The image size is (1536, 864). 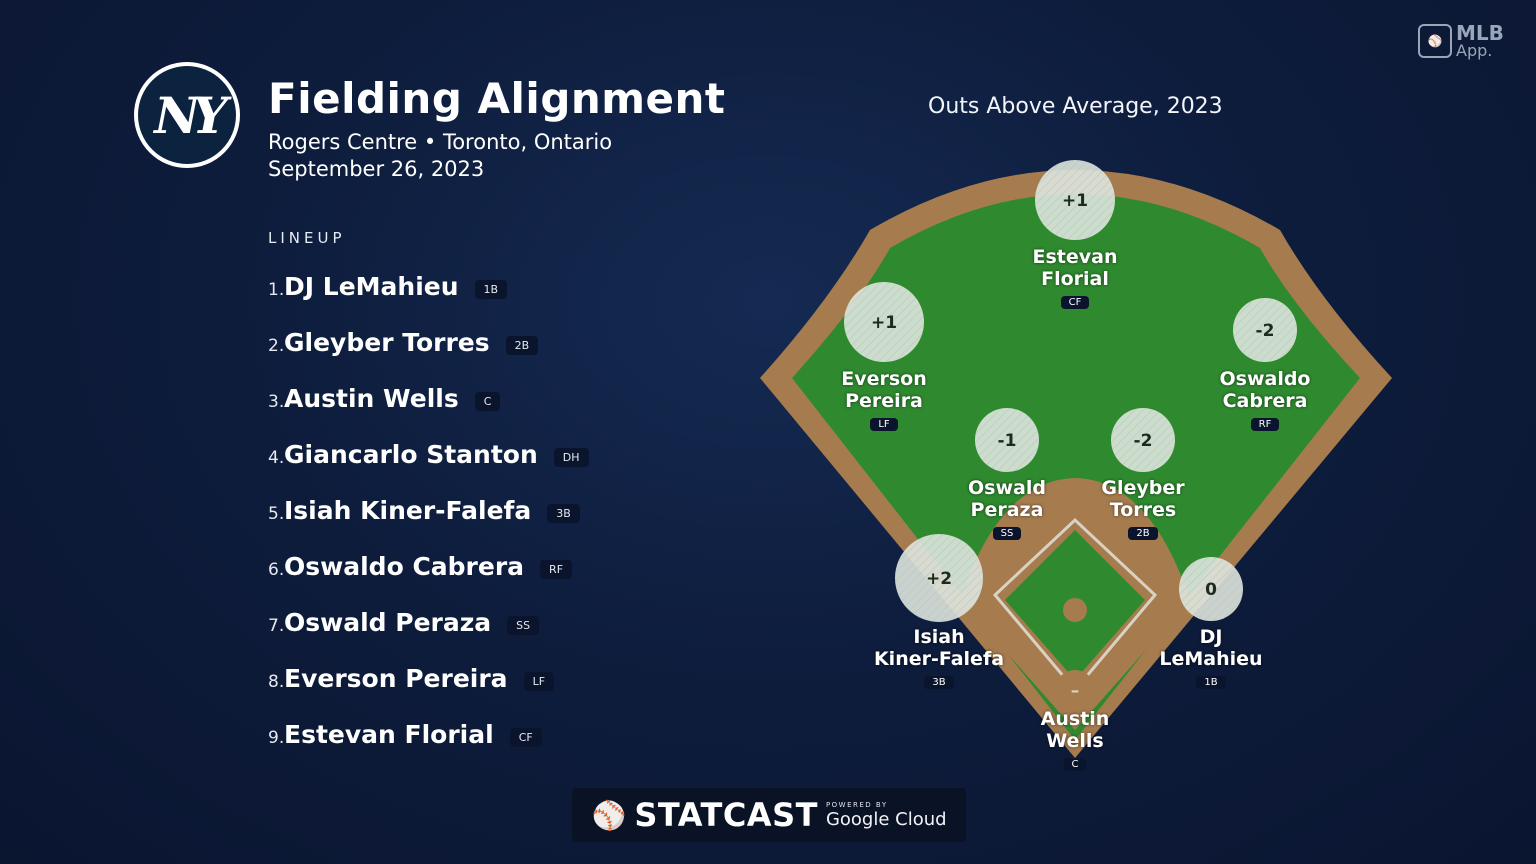 I want to click on fielder-label-ss: Oswald Peraza SS, so click(x=1007, y=508).